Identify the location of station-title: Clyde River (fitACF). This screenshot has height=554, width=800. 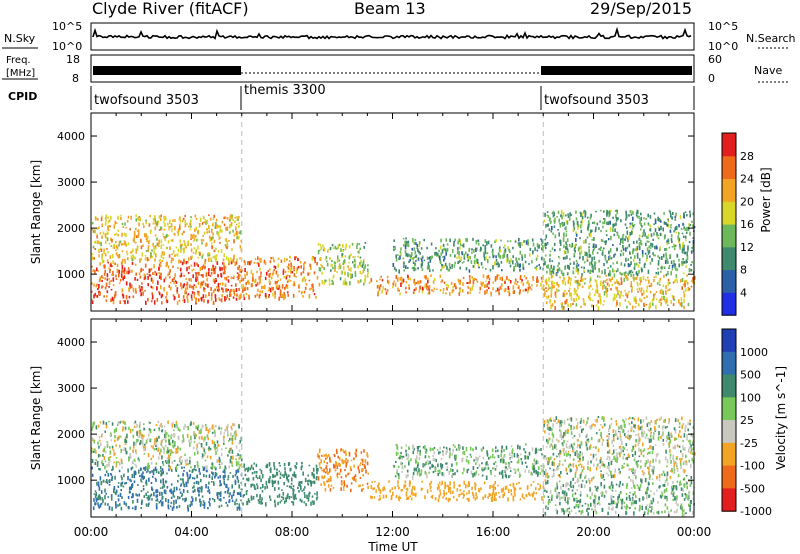
(170, 9).